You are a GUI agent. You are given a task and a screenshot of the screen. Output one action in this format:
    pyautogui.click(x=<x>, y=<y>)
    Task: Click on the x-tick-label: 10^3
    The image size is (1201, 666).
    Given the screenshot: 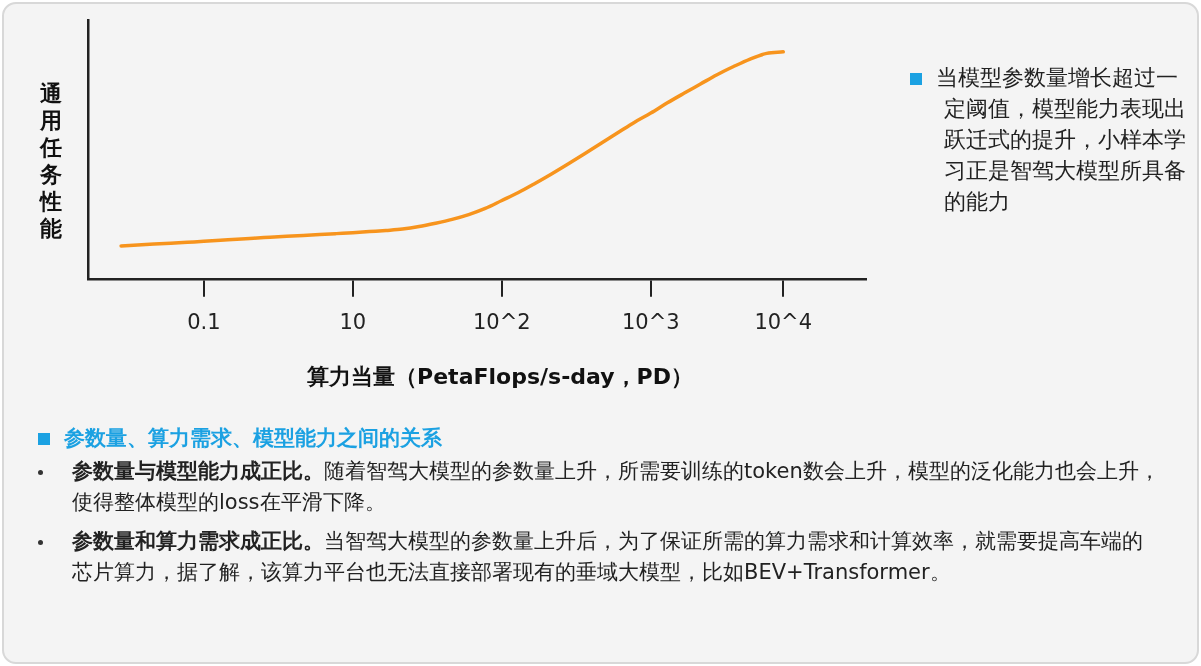 What is the action you would take?
    pyautogui.click(x=650, y=321)
    